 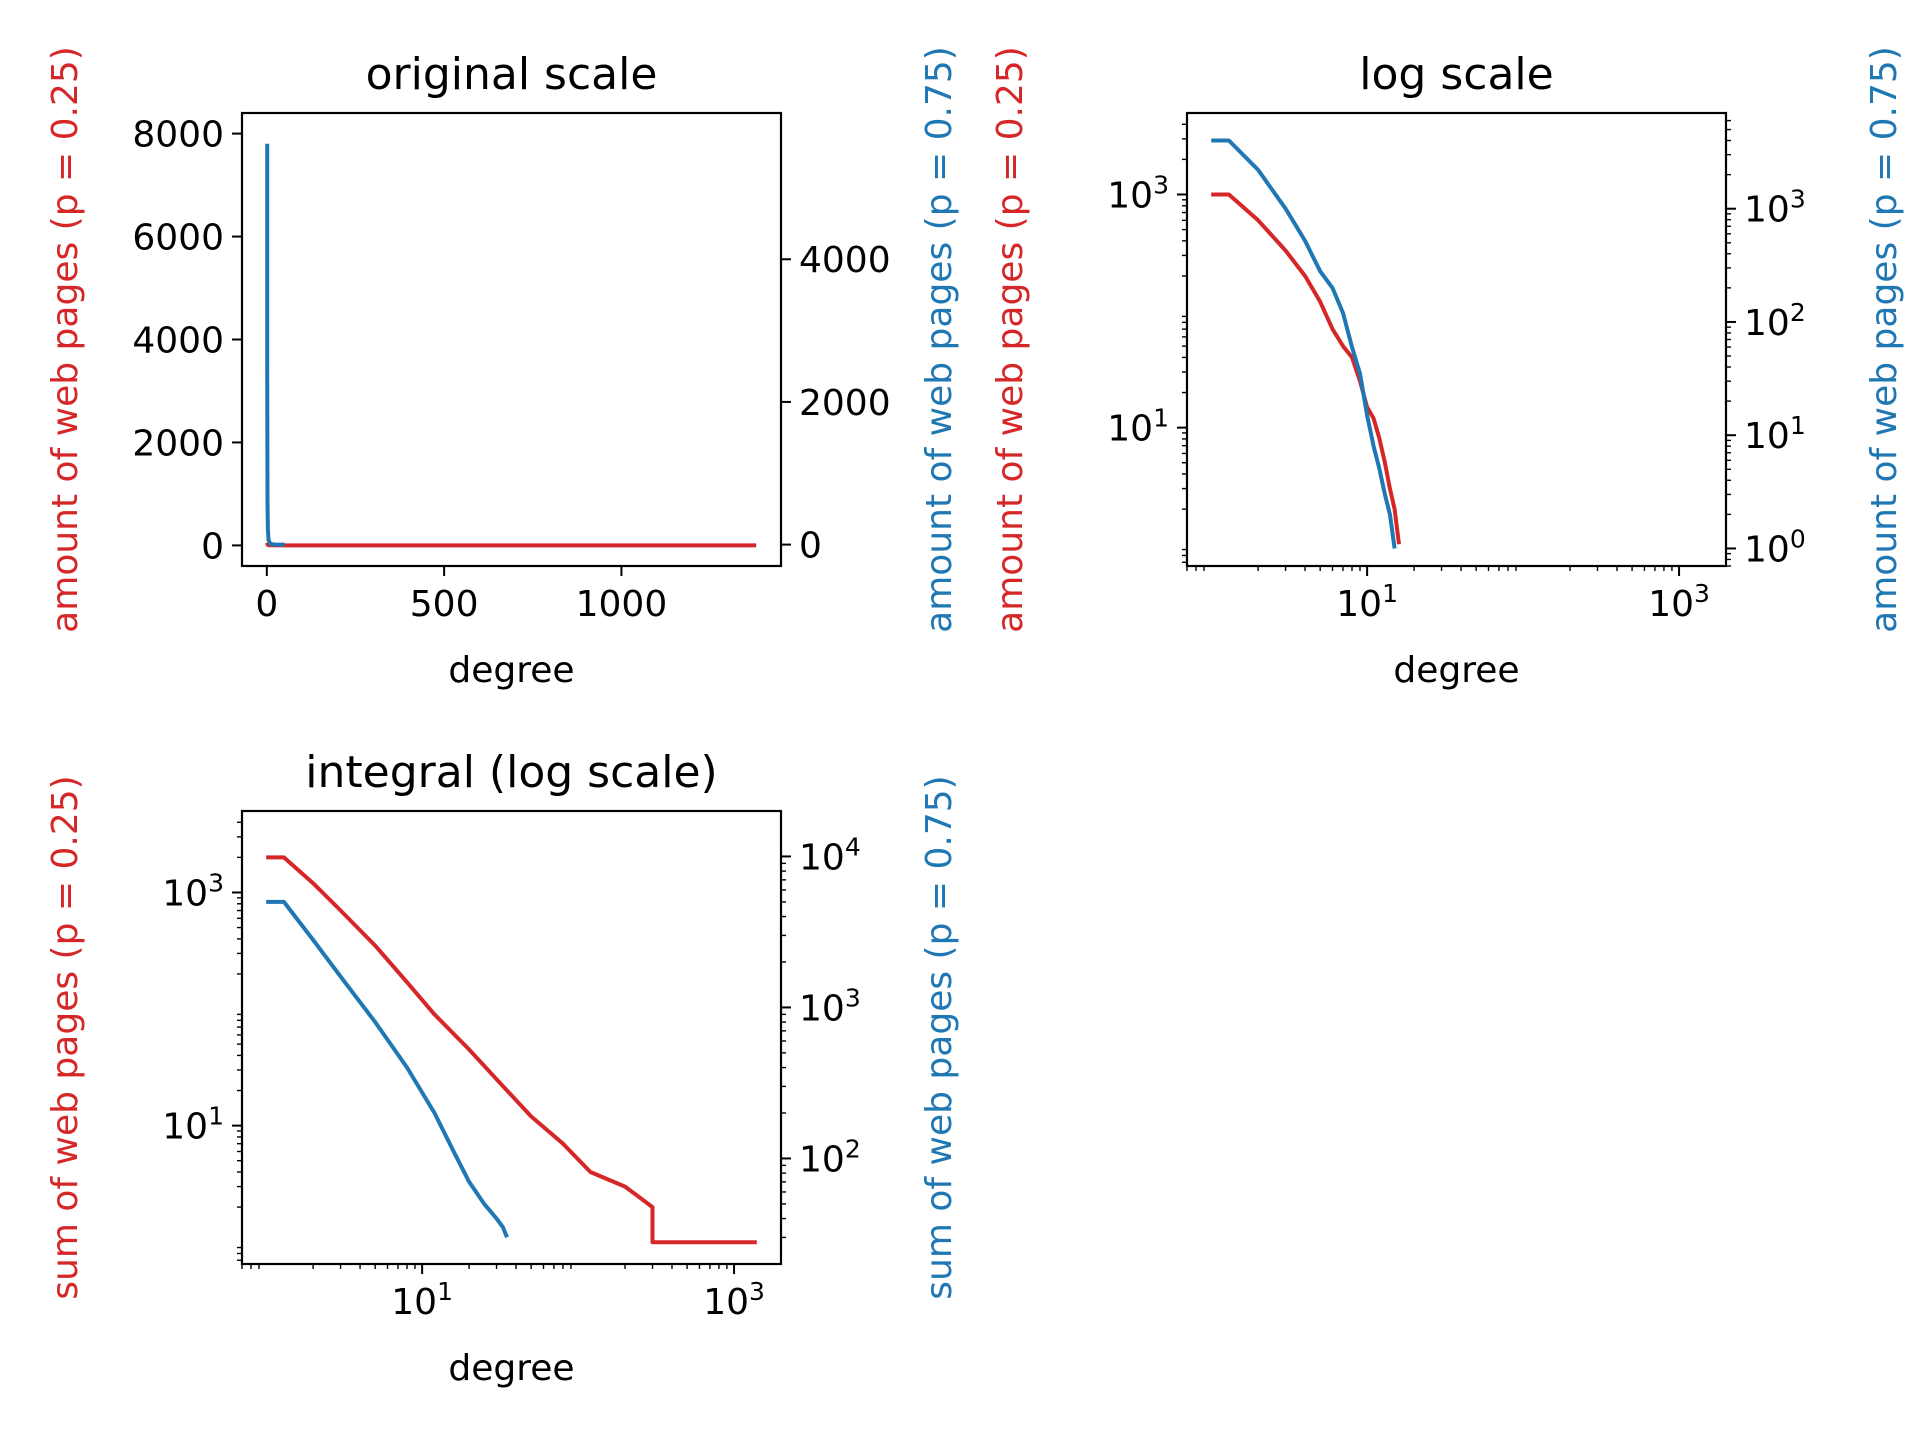 What do you see at coordinates (1775, 434) in the screenshot?
I see `y-right-tick-label: 10¹` at bounding box center [1775, 434].